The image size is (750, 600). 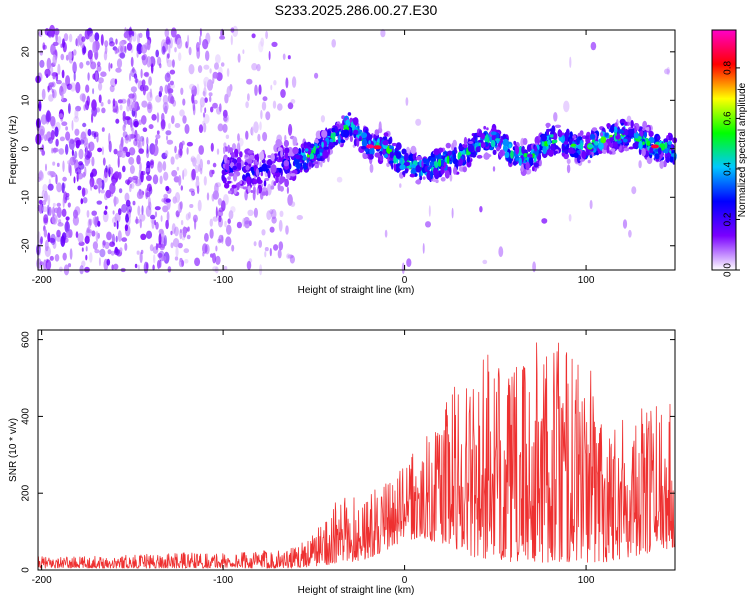 I want to click on snr-x-tick-label: -100, so click(x=223, y=580).